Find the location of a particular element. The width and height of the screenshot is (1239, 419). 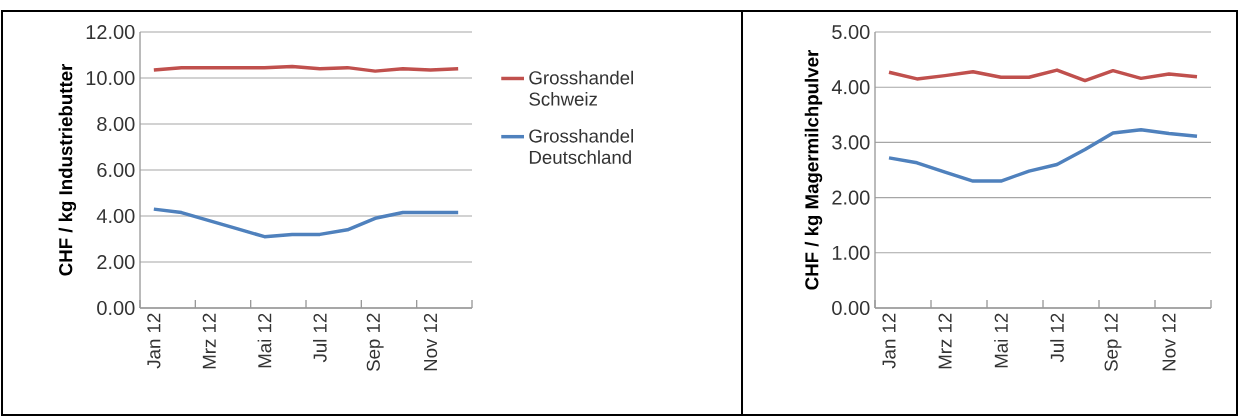

y-tick-label: 3.00 is located at coordinates (851, 142).